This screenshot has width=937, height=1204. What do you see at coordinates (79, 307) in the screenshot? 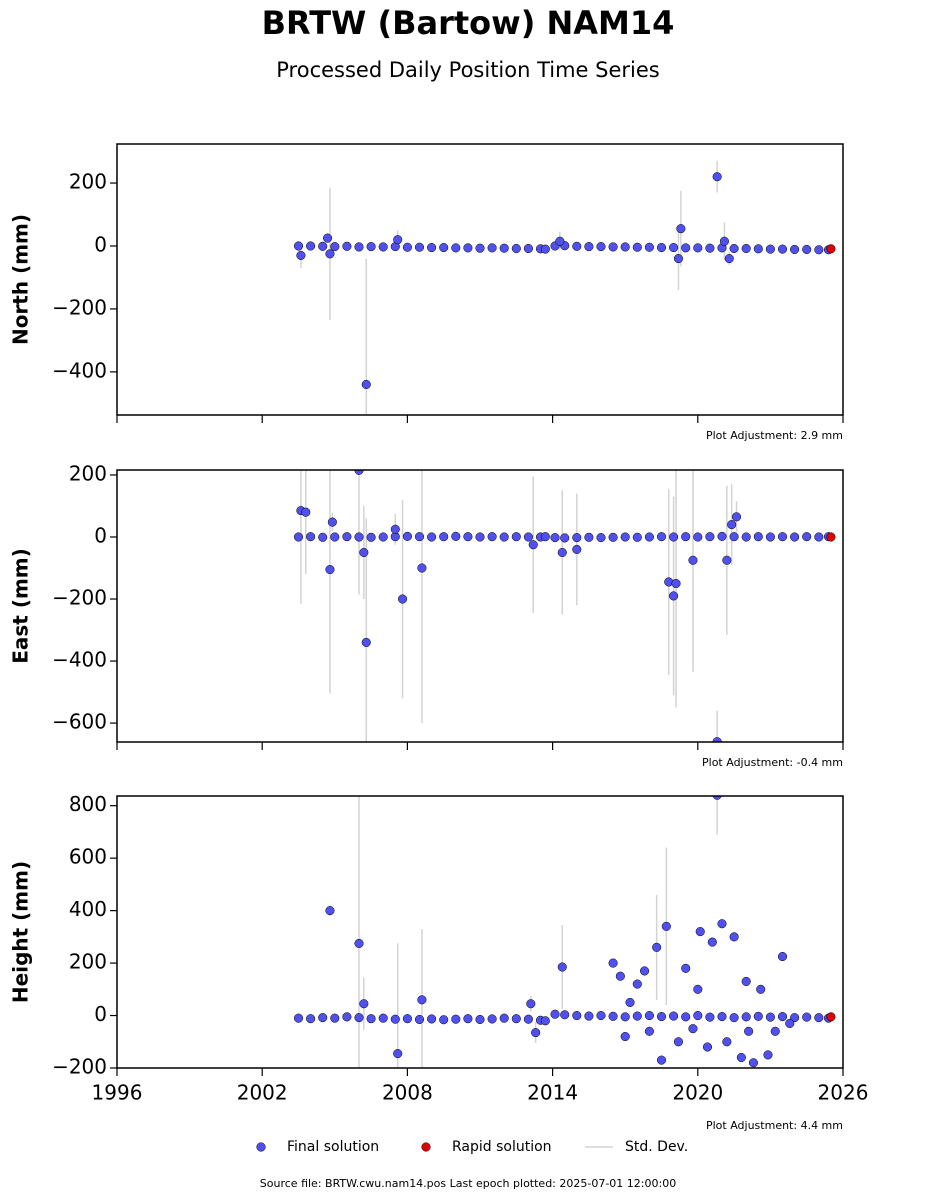
I see `y-tick-label: −200` at bounding box center [79, 307].